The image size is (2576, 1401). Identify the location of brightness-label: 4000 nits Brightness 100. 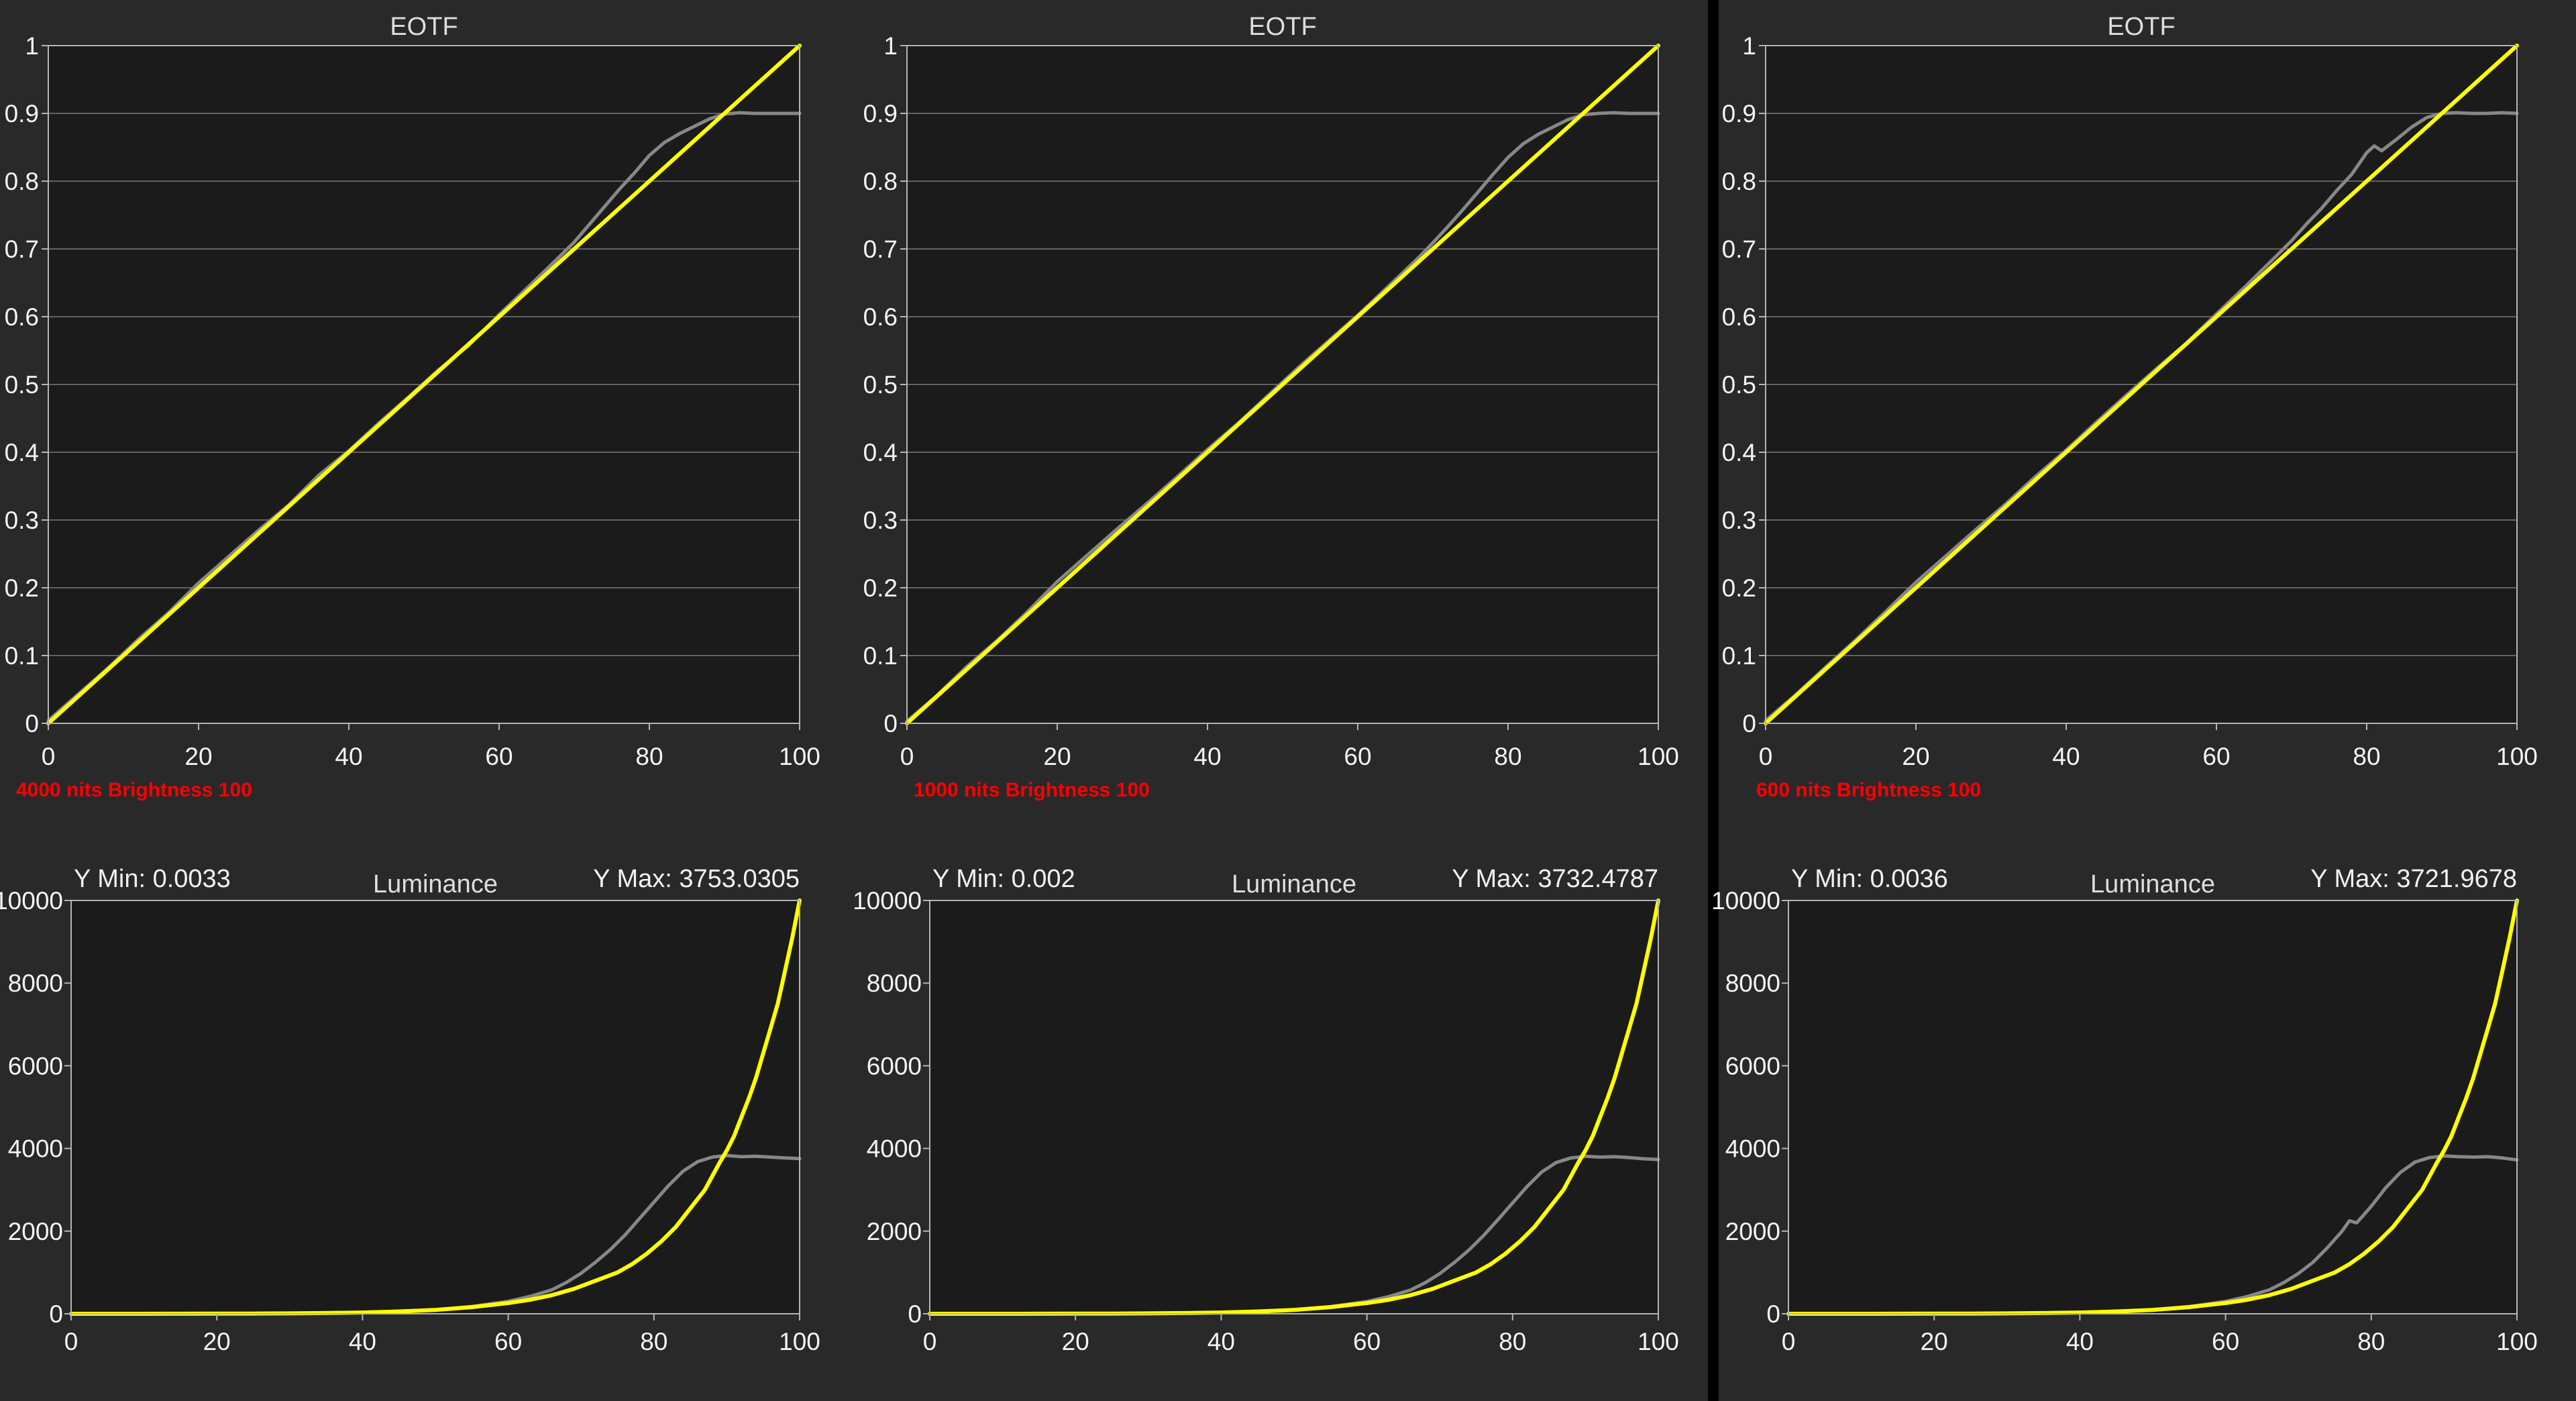
(134, 790).